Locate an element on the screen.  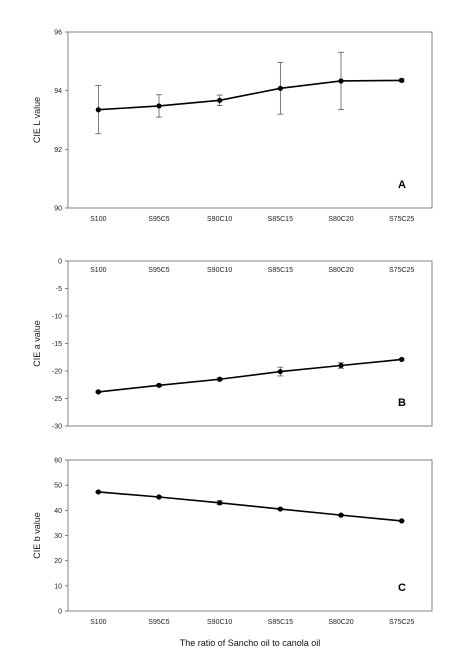
y-tick-label: 90 is located at coordinates (58, 209).